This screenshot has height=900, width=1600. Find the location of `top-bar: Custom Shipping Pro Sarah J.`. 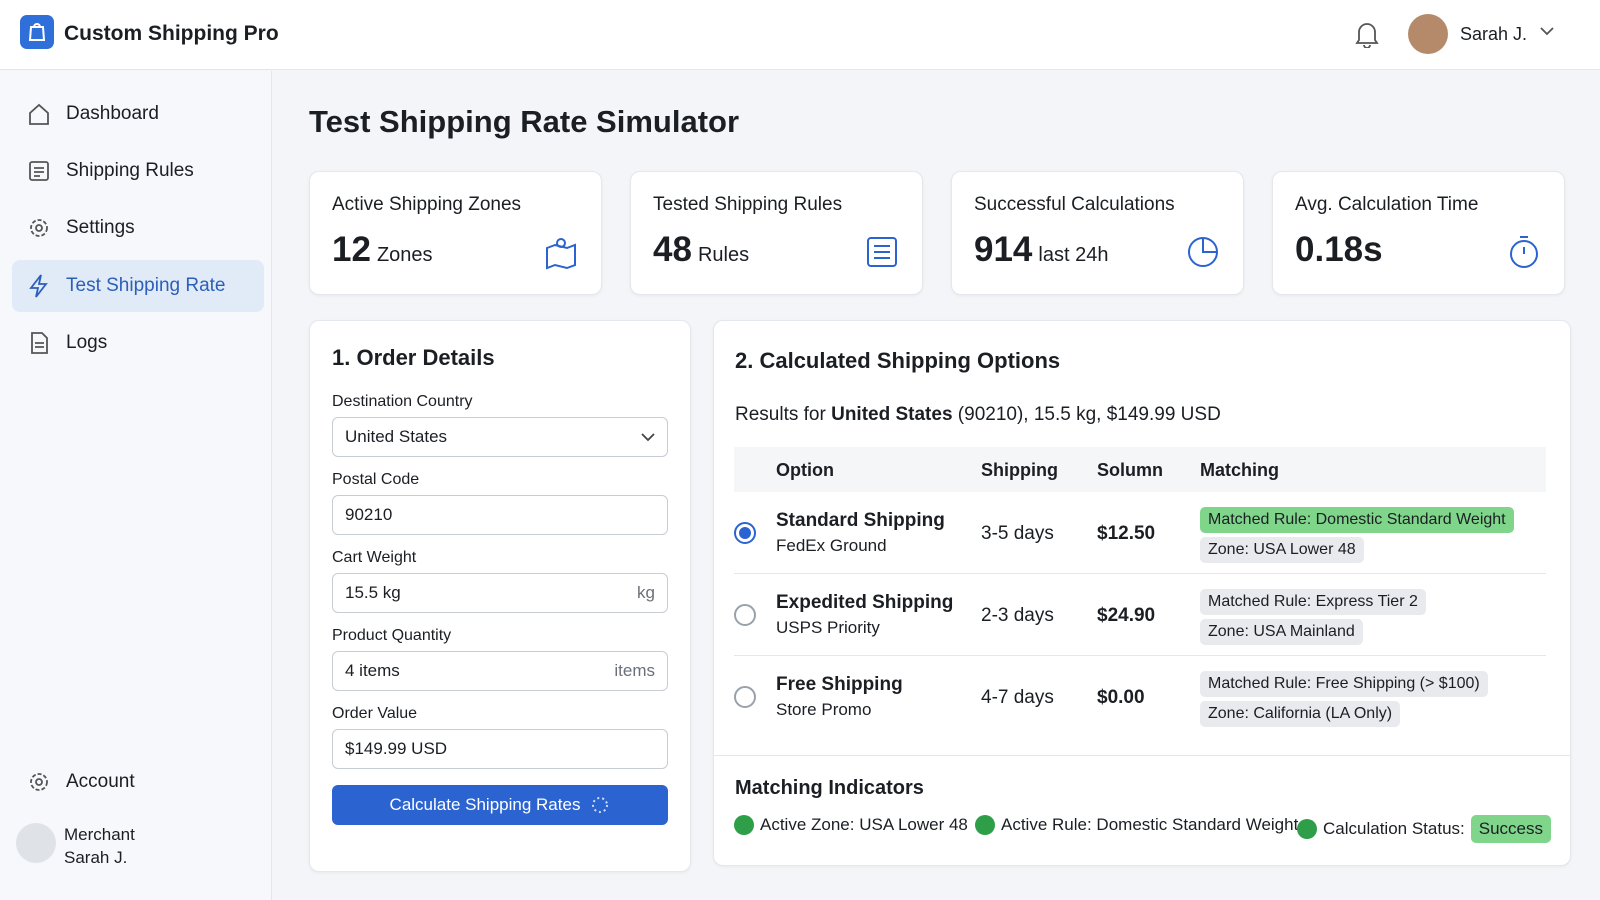

top-bar: Custom Shipping Pro Sarah J. is located at coordinates (800, 35).